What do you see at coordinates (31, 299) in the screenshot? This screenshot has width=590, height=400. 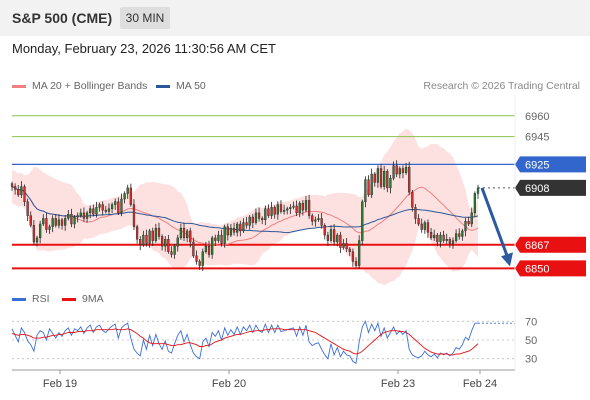 I see `legend-rsi: RSI` at bounding box center [31, 299].